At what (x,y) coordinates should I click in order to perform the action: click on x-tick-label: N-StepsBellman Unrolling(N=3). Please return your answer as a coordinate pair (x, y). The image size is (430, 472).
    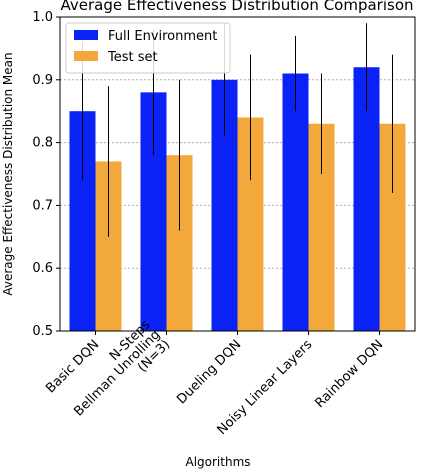
    Looking at the image, I should click on (117, 373).